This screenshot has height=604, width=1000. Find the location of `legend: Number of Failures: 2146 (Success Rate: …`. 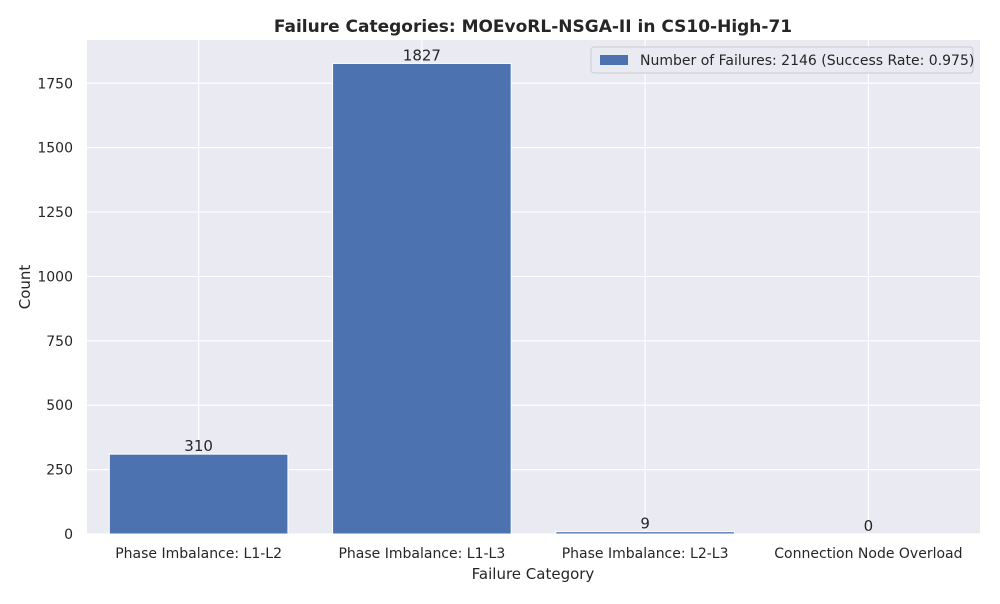

legend: Number of Failures: 2146 (Success Rate: … is located at coordinates (782, 60).